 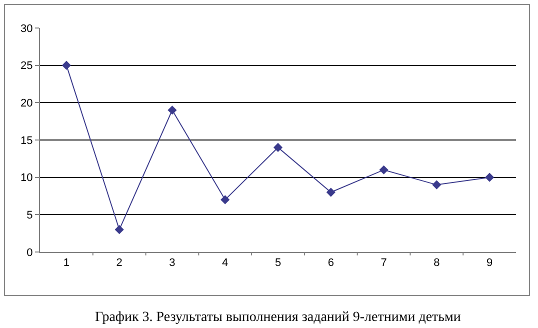 I want to click on x-tick-label: 6, so click(x=331, y=263).